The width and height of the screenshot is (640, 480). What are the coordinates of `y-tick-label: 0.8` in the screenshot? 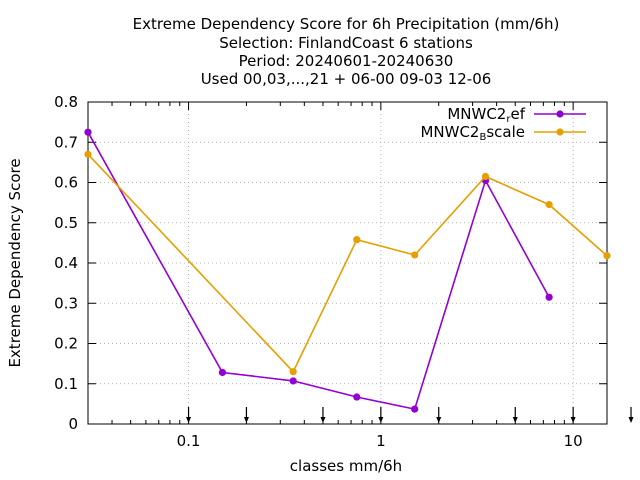 It's located at (66, 102).